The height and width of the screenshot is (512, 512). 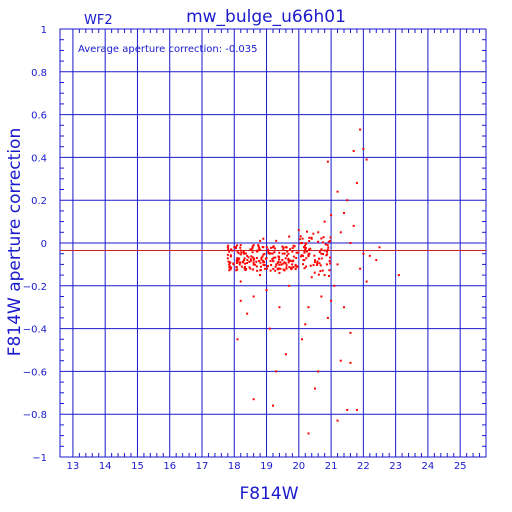 I want to click on x-tick-label: 24, so click(x=428, y=466).